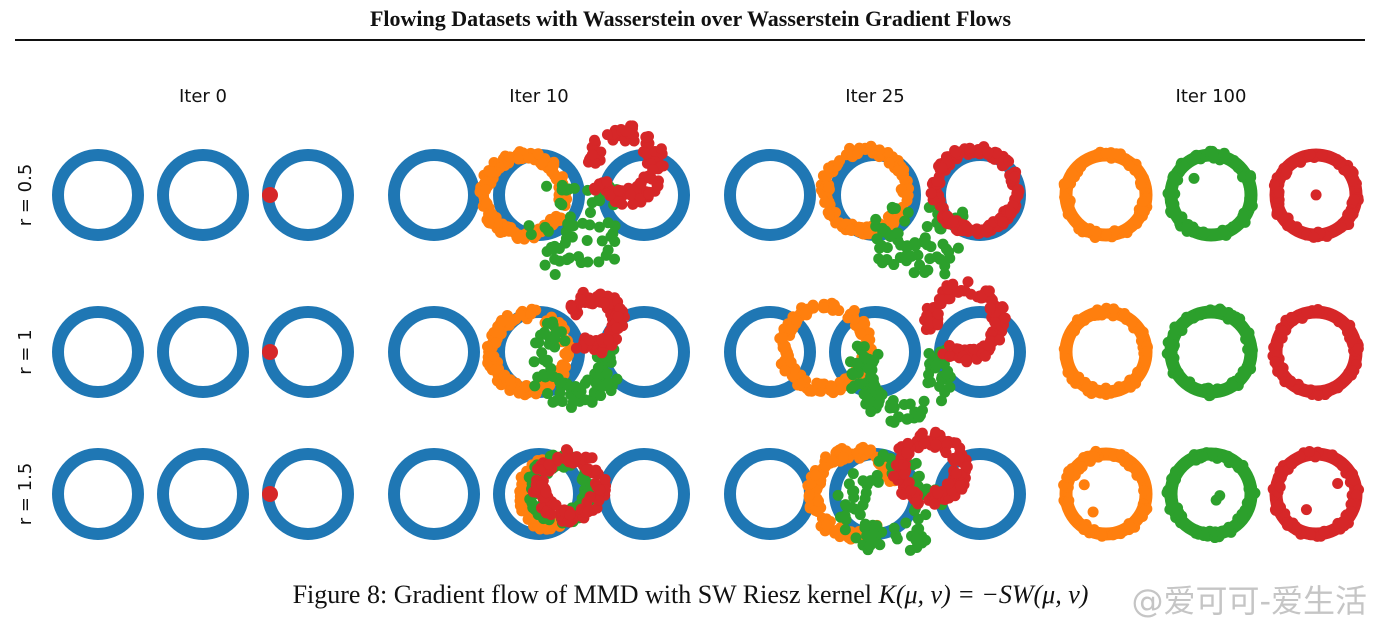 This screenshot has width=1381, height=625. I want to click on caption-label: Figure 8:, so click(340, 594).